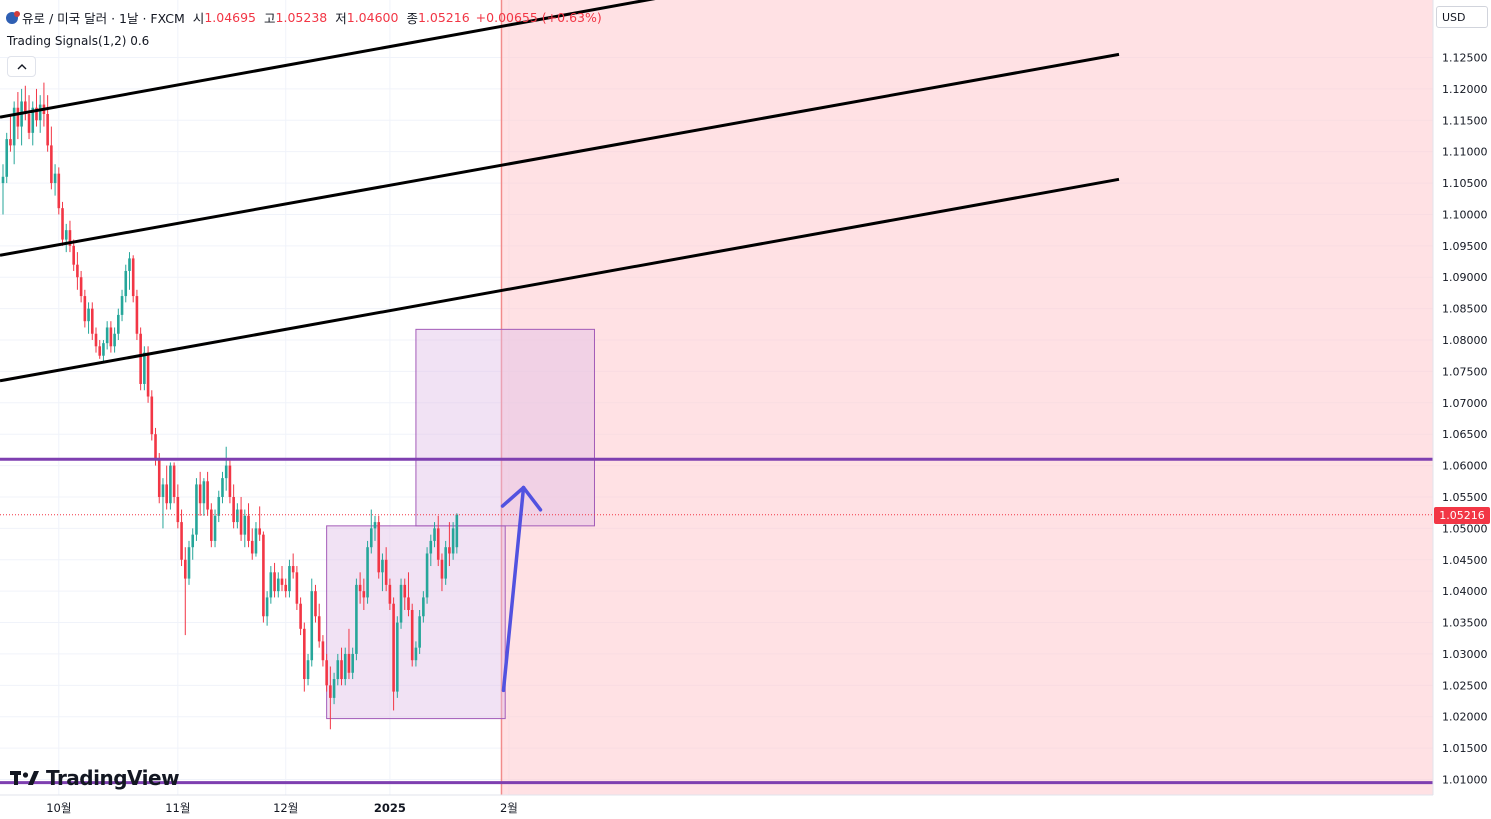 The width and height of the screenshot is (1491, 819). I want to click on collapse-button, so click(21, 66).